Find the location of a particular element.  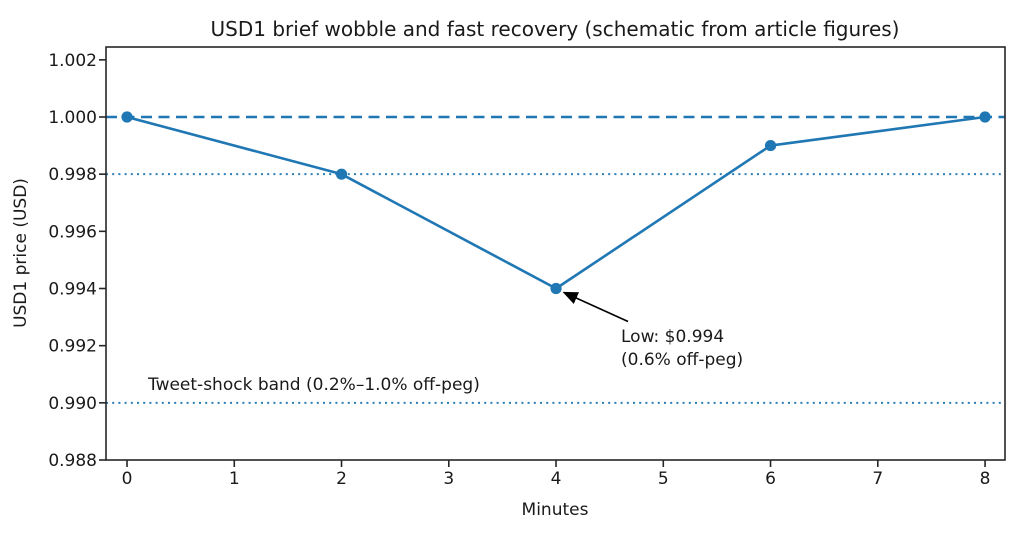

x-axis-label: Minutes is located at coordinates (555, 510).